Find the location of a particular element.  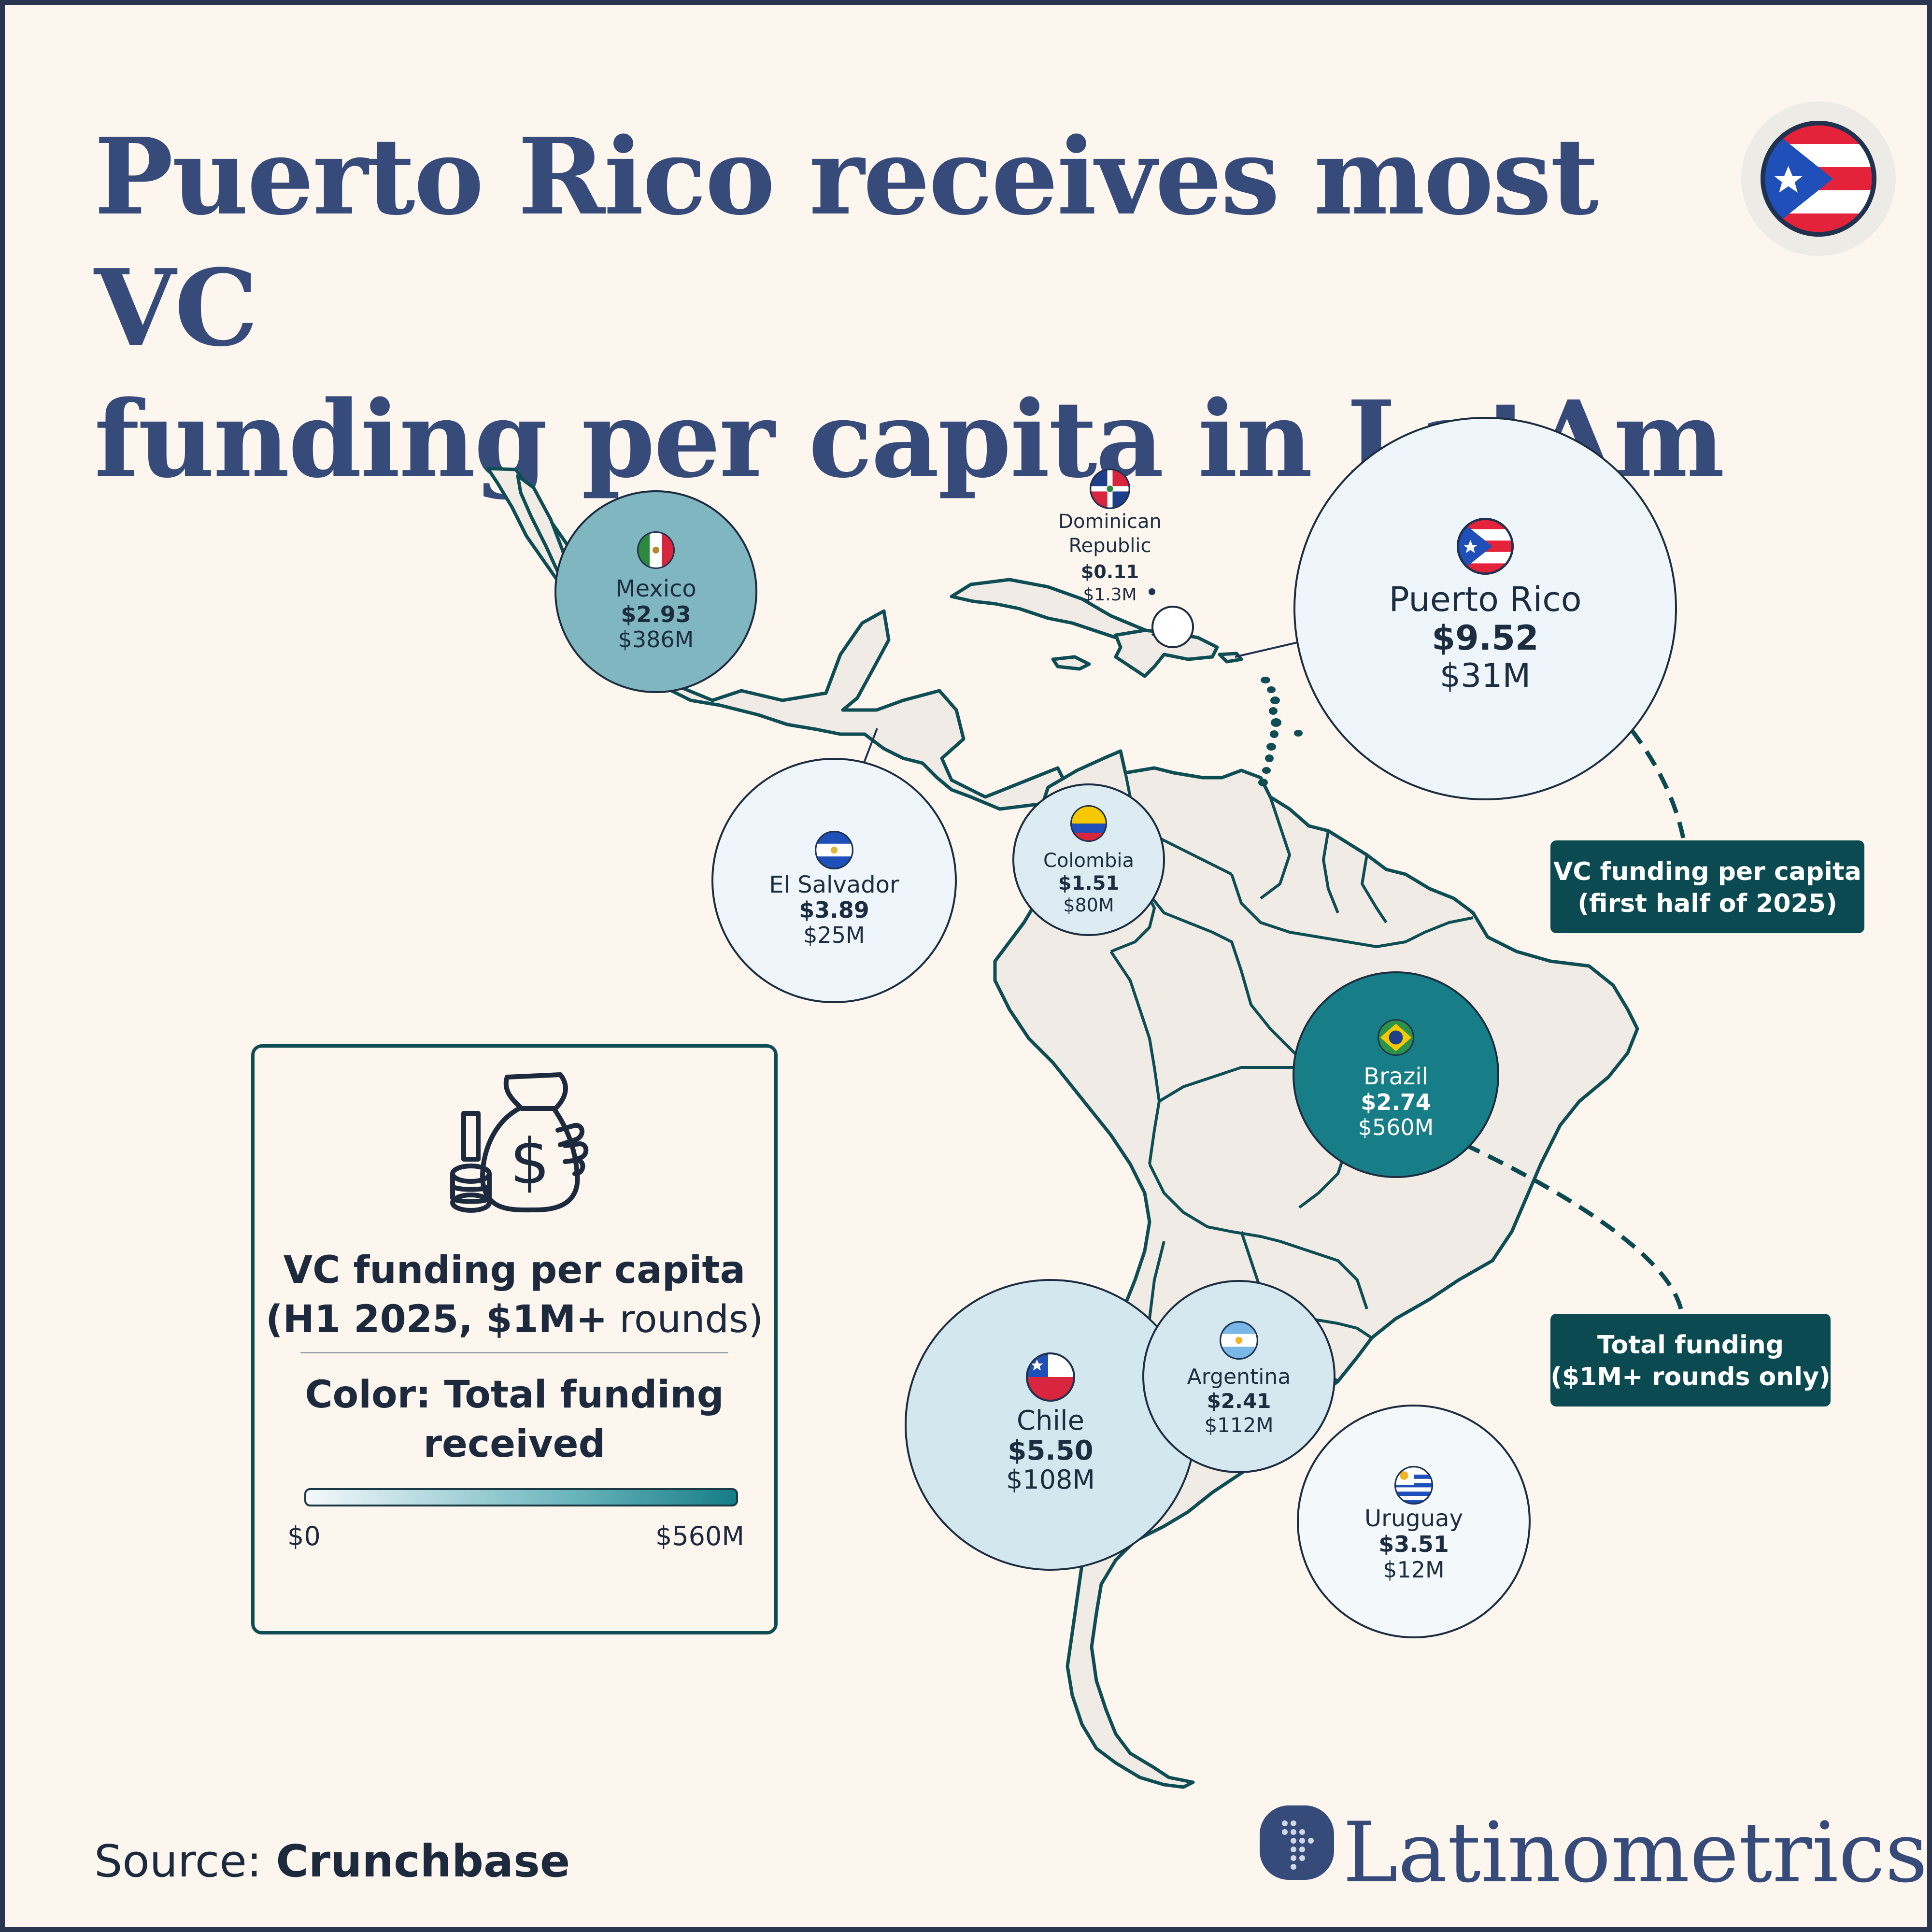

bubble-per-capita: $5.50 is located at coordinates (1050, 1450).